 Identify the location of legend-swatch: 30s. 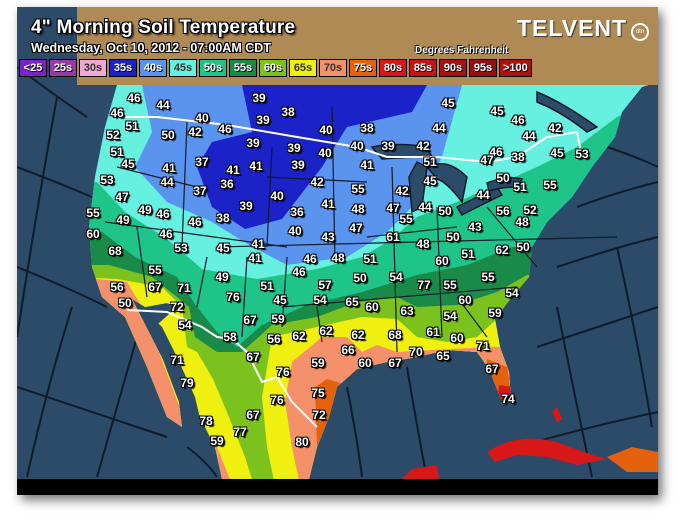
(93, 68).